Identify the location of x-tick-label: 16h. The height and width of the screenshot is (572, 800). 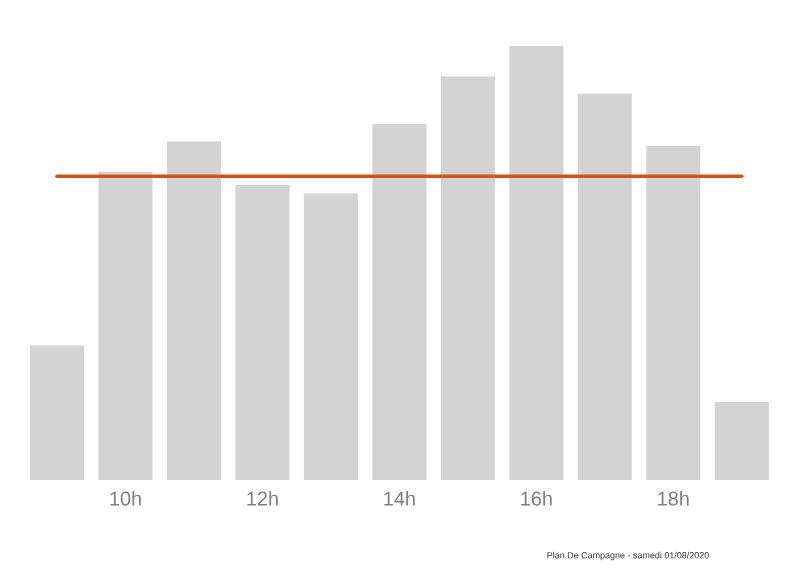
(536, 498).